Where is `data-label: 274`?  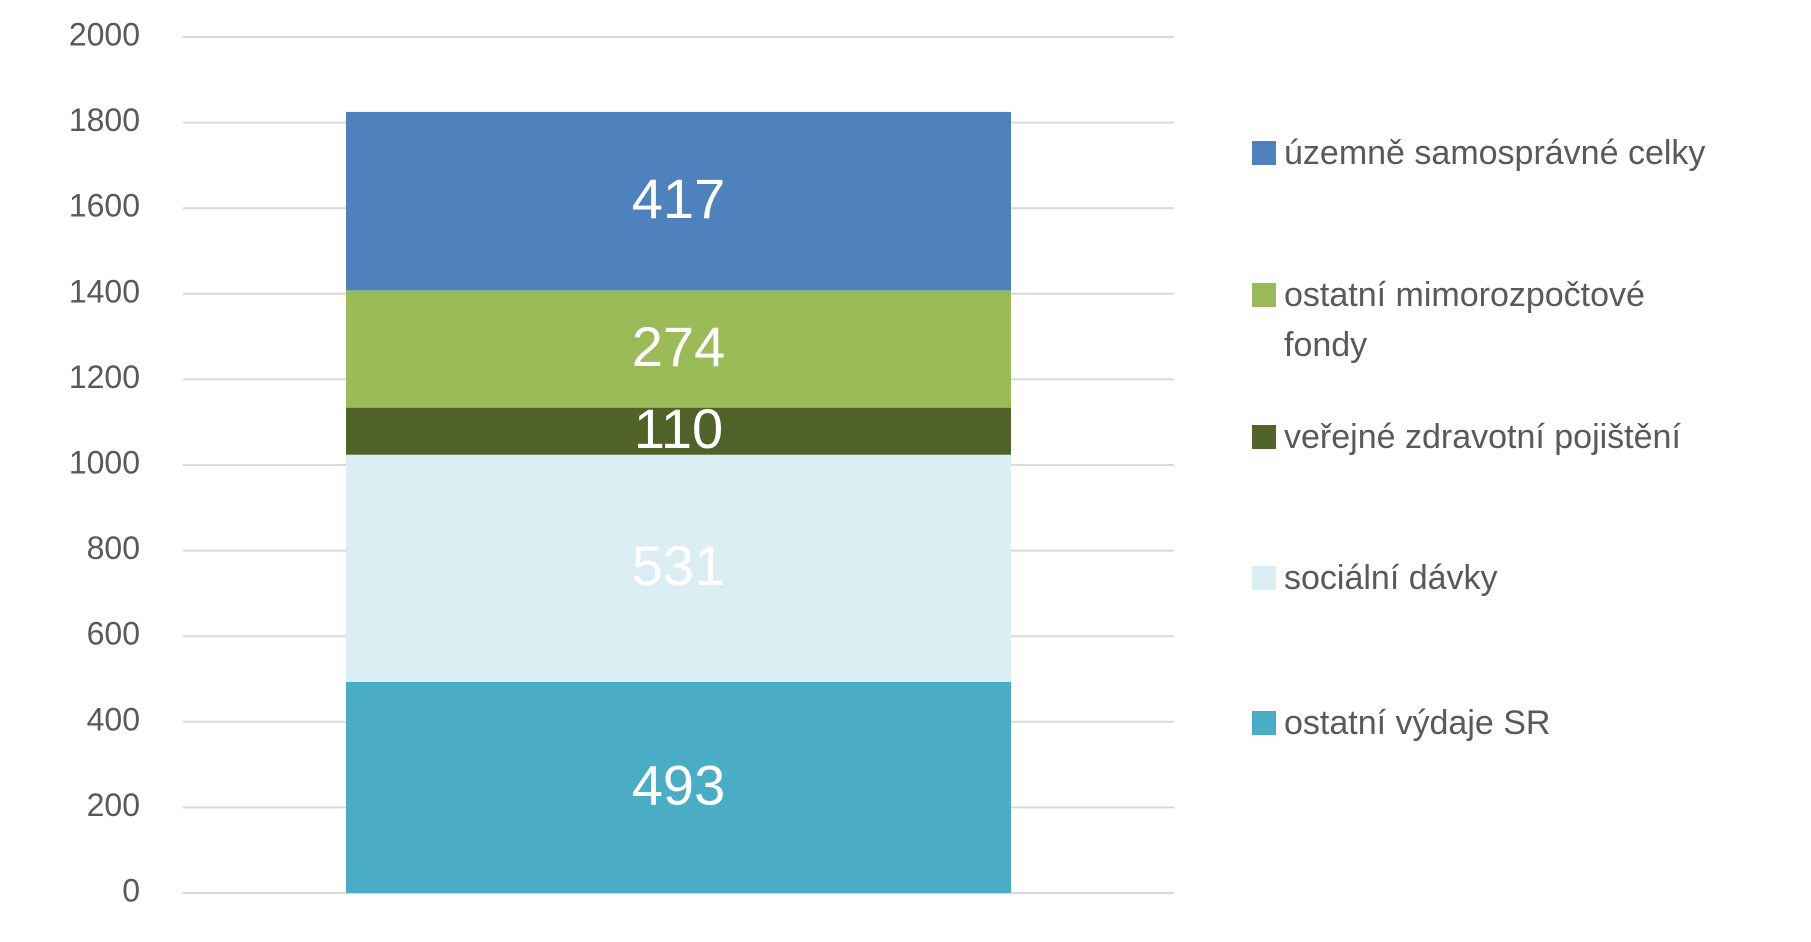
data-label: 274 is located at coordinates (678, 346).